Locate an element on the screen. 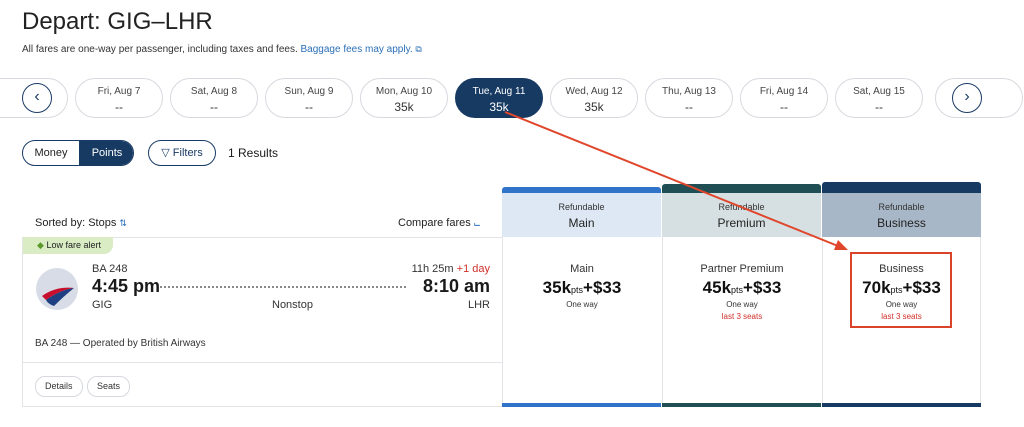 This screenshot has width=1024, height=427. duration-text: 11h 25m is located at coordinates (432, 269).